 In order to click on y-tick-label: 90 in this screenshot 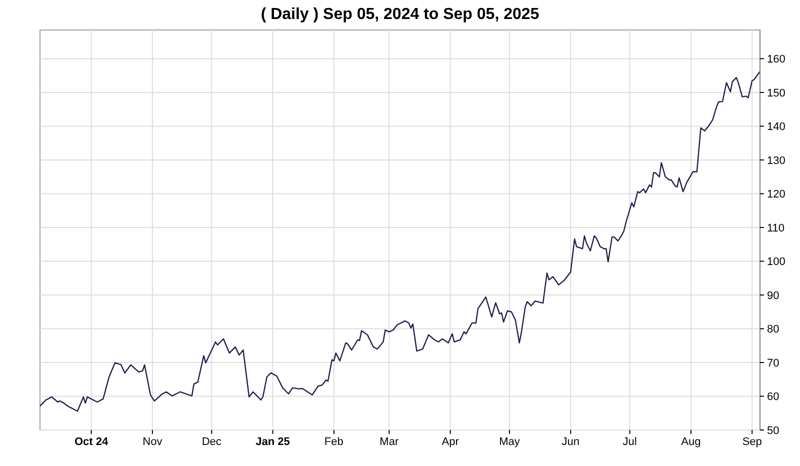, I will do `click(773, 296)`.